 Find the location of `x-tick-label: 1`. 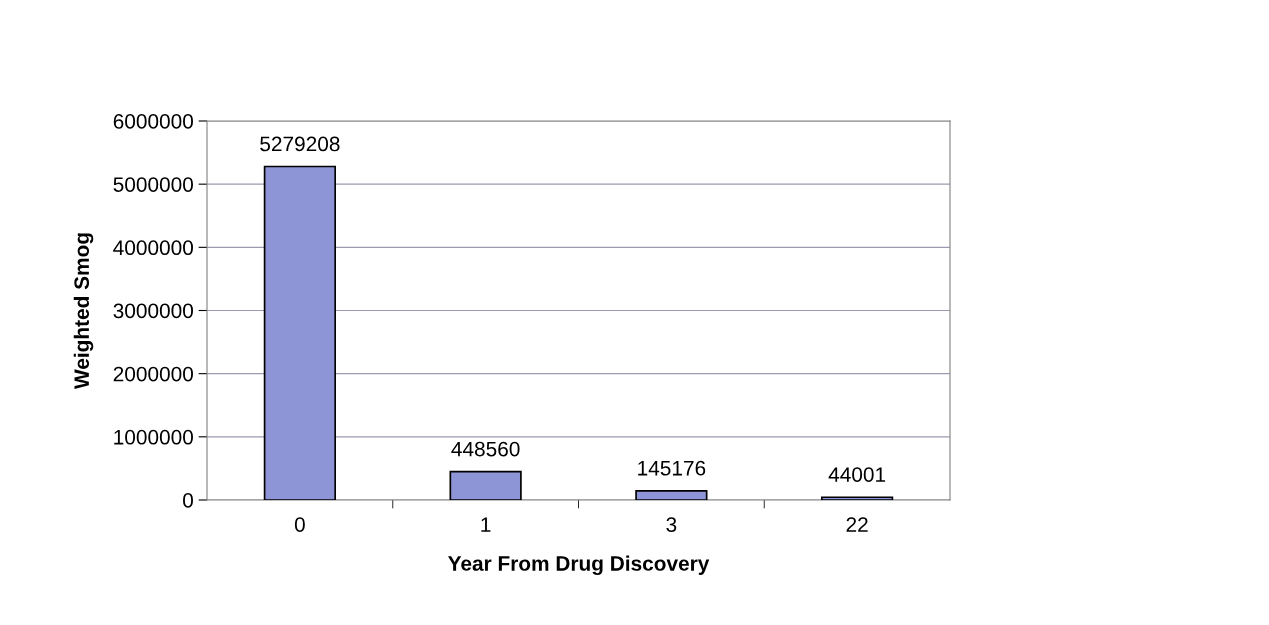

x-tick-label: 1 is located at coordinates (486, 524).